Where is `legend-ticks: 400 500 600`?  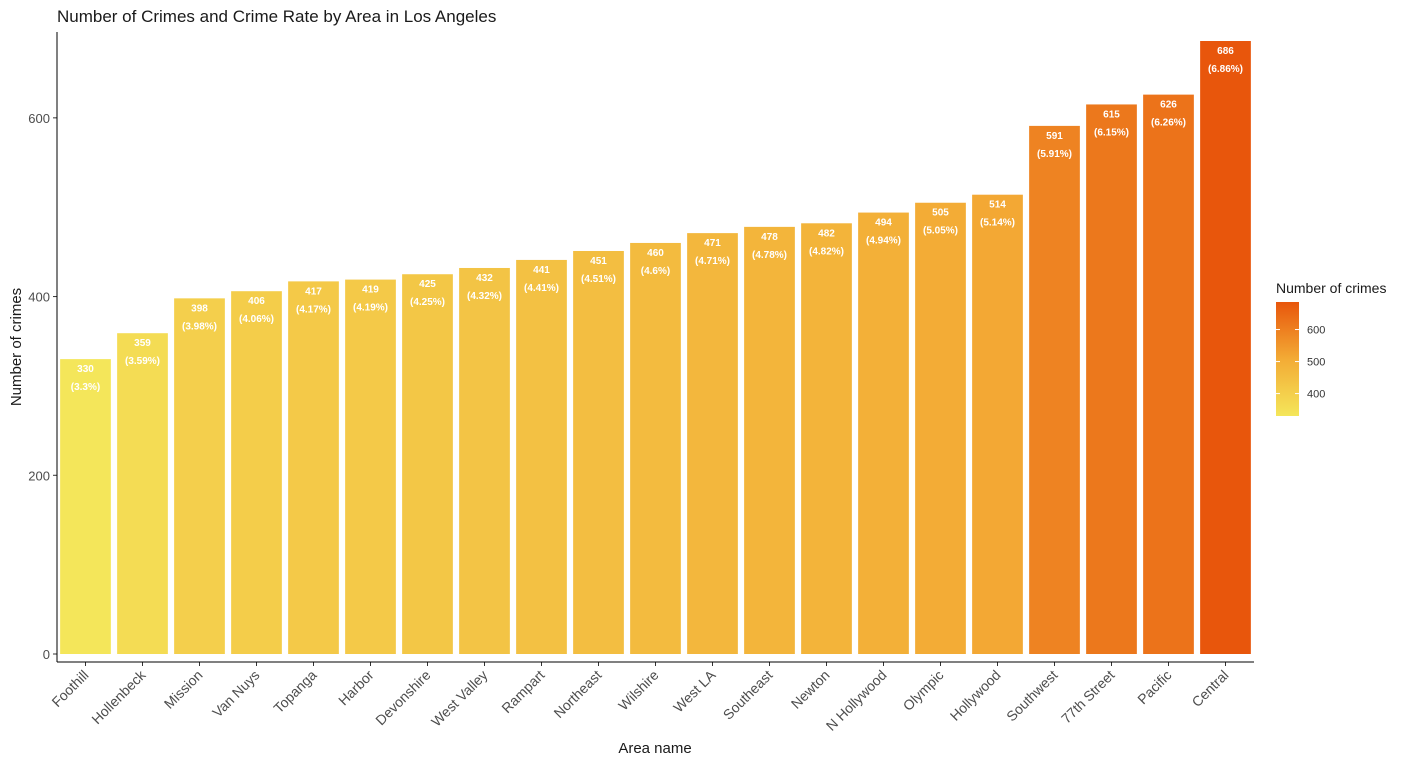 legend-ticks: 400 500 600 is located at coordinates (1300, 363).